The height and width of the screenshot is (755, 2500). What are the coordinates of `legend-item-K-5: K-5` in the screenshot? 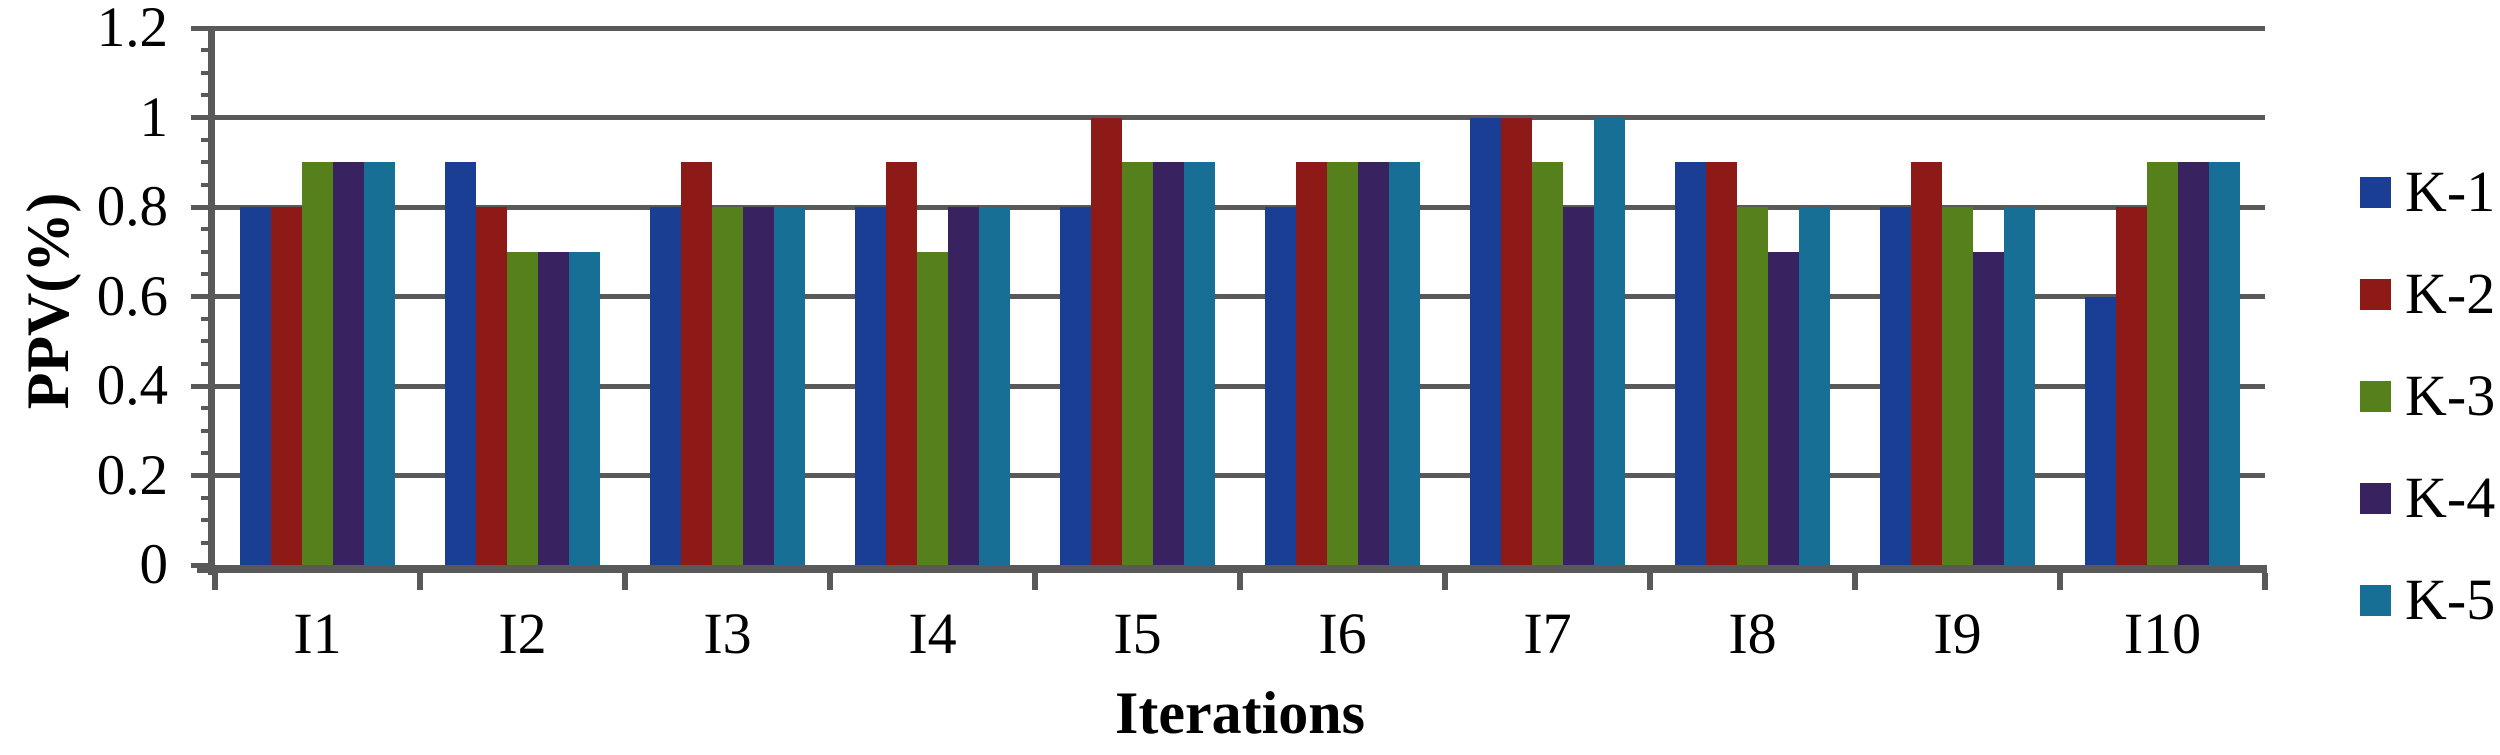 It's located at (2427, 600).